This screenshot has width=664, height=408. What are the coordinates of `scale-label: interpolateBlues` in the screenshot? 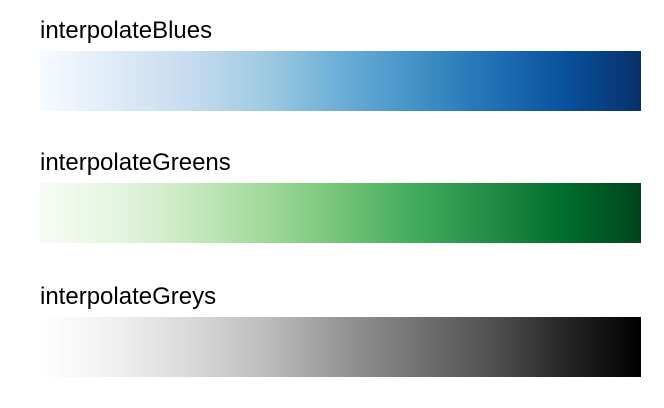 It's located at (126, 30).